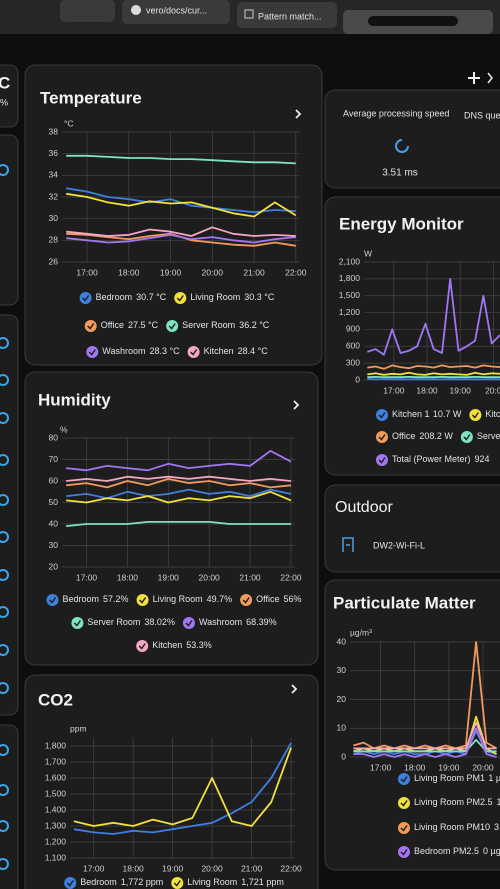 The width and height of the screenshot is (500, 889). I want to click on gauge-icon, so click(402, 146).